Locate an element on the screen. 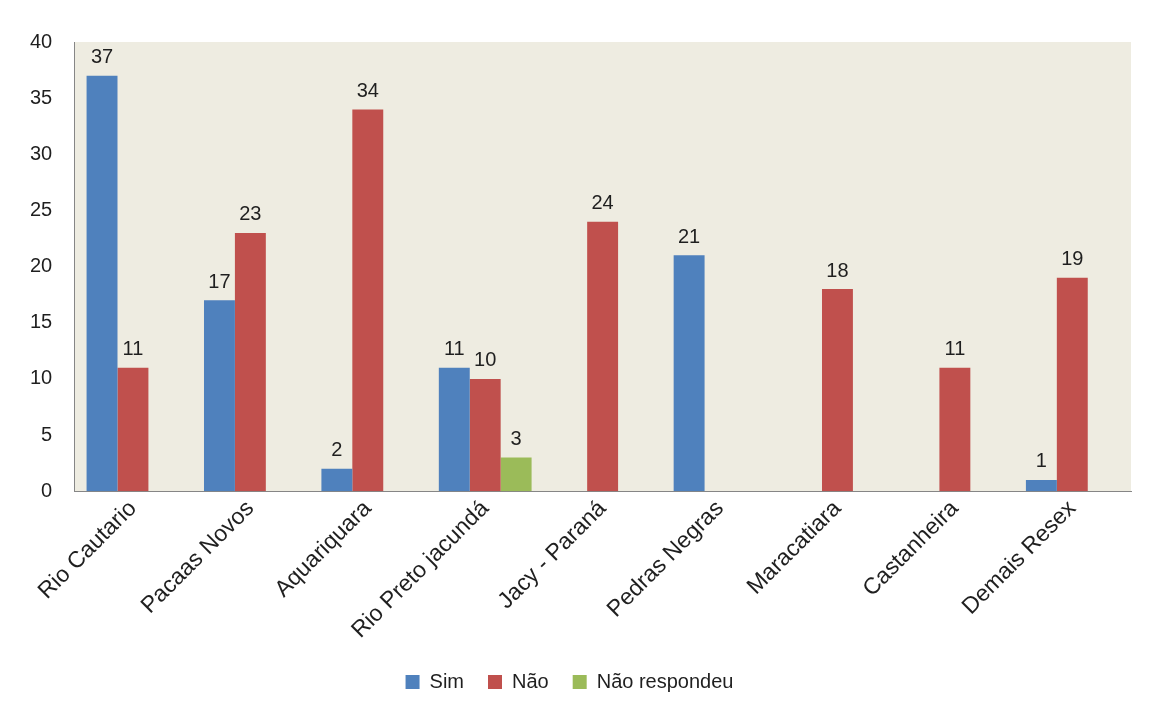 The height and width of the screenshot is (717, 1149). data-label: 19 is located at coordinates (1072, 258).